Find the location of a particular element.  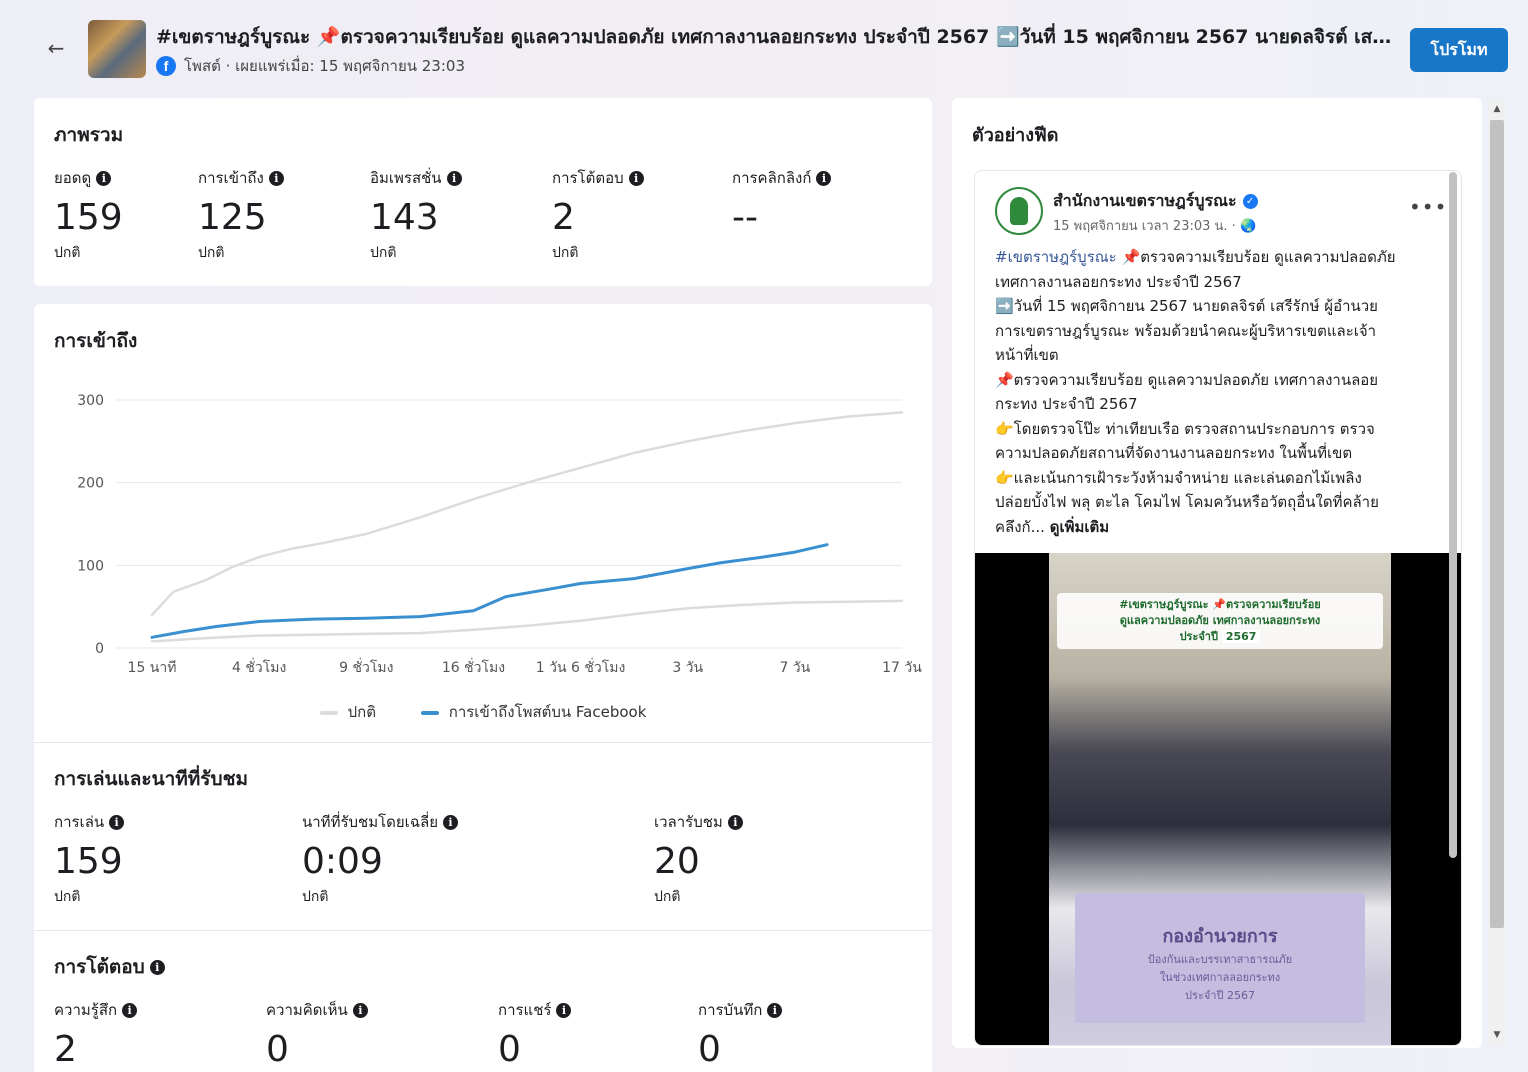

post-text-span: เทศกาลงานลอยกระทง ประจำปี 2567 is located at coordinates (1118, 281).